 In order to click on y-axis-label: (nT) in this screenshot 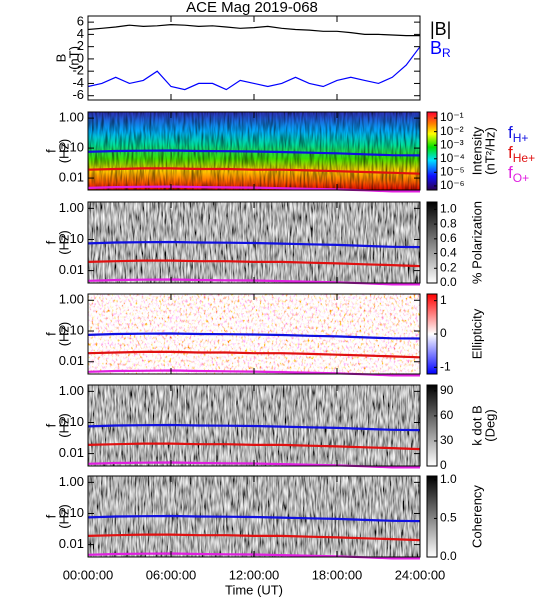, I will do `click(73, 58)`.